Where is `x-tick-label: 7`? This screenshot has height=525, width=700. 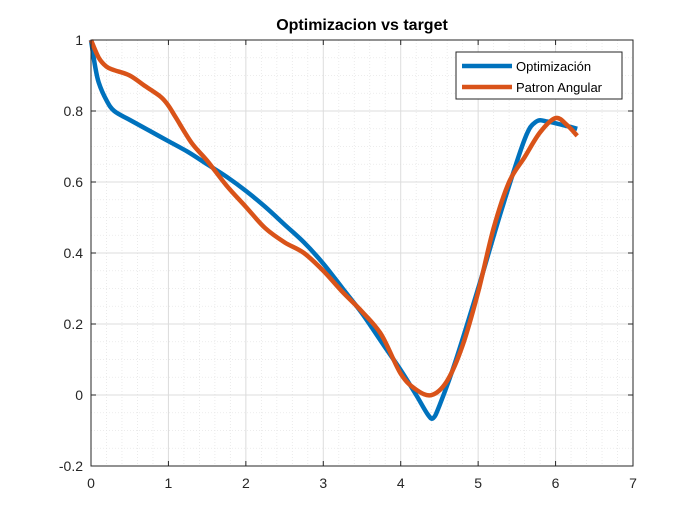 x-tick-label: 7 is located at coordinates (633, 483).